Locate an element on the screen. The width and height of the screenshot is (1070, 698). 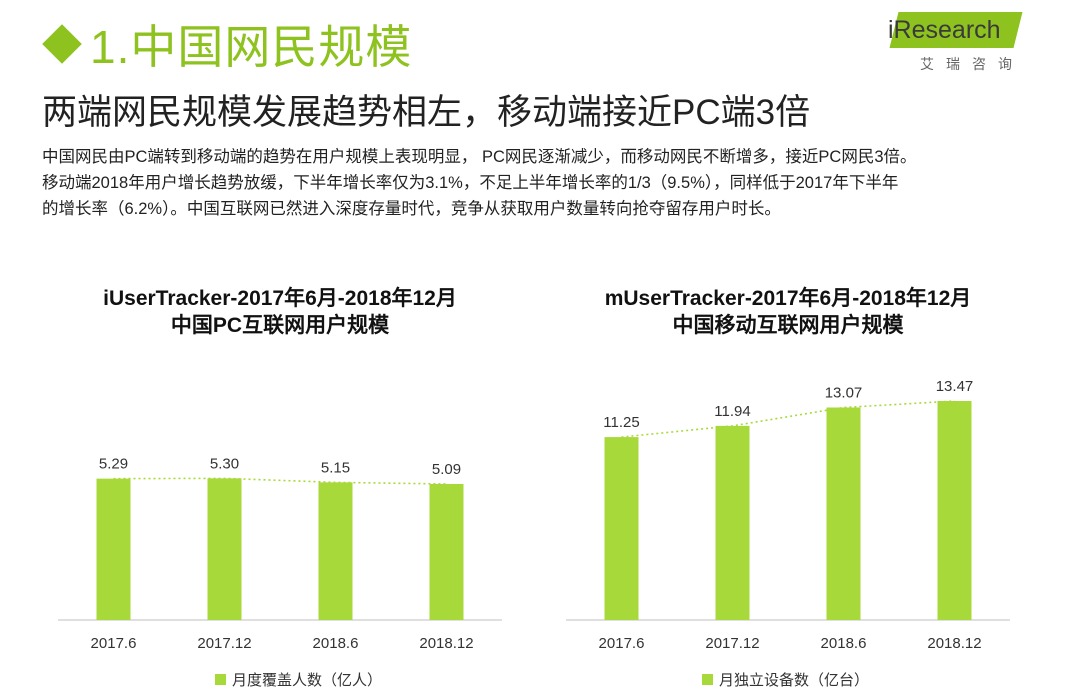
header: 1.中国网民规模 is located at coordinates (226, 44).